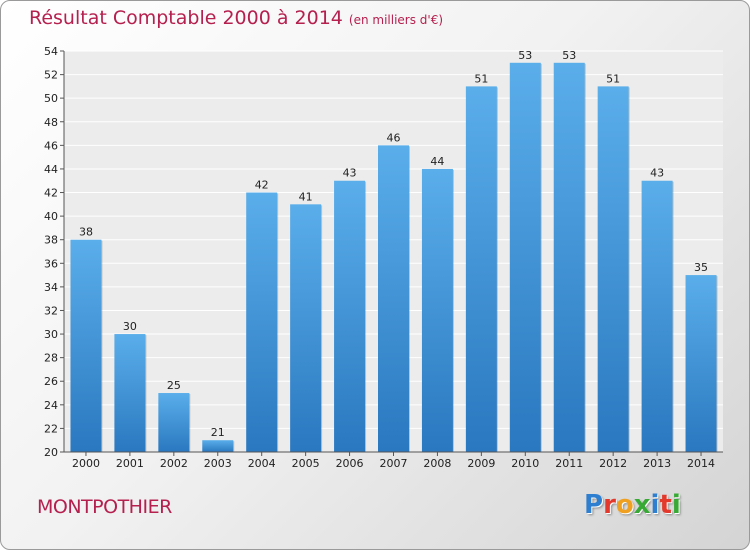  I want to click on chart-subtitle: (en milliers d'€), so click(396, 20).